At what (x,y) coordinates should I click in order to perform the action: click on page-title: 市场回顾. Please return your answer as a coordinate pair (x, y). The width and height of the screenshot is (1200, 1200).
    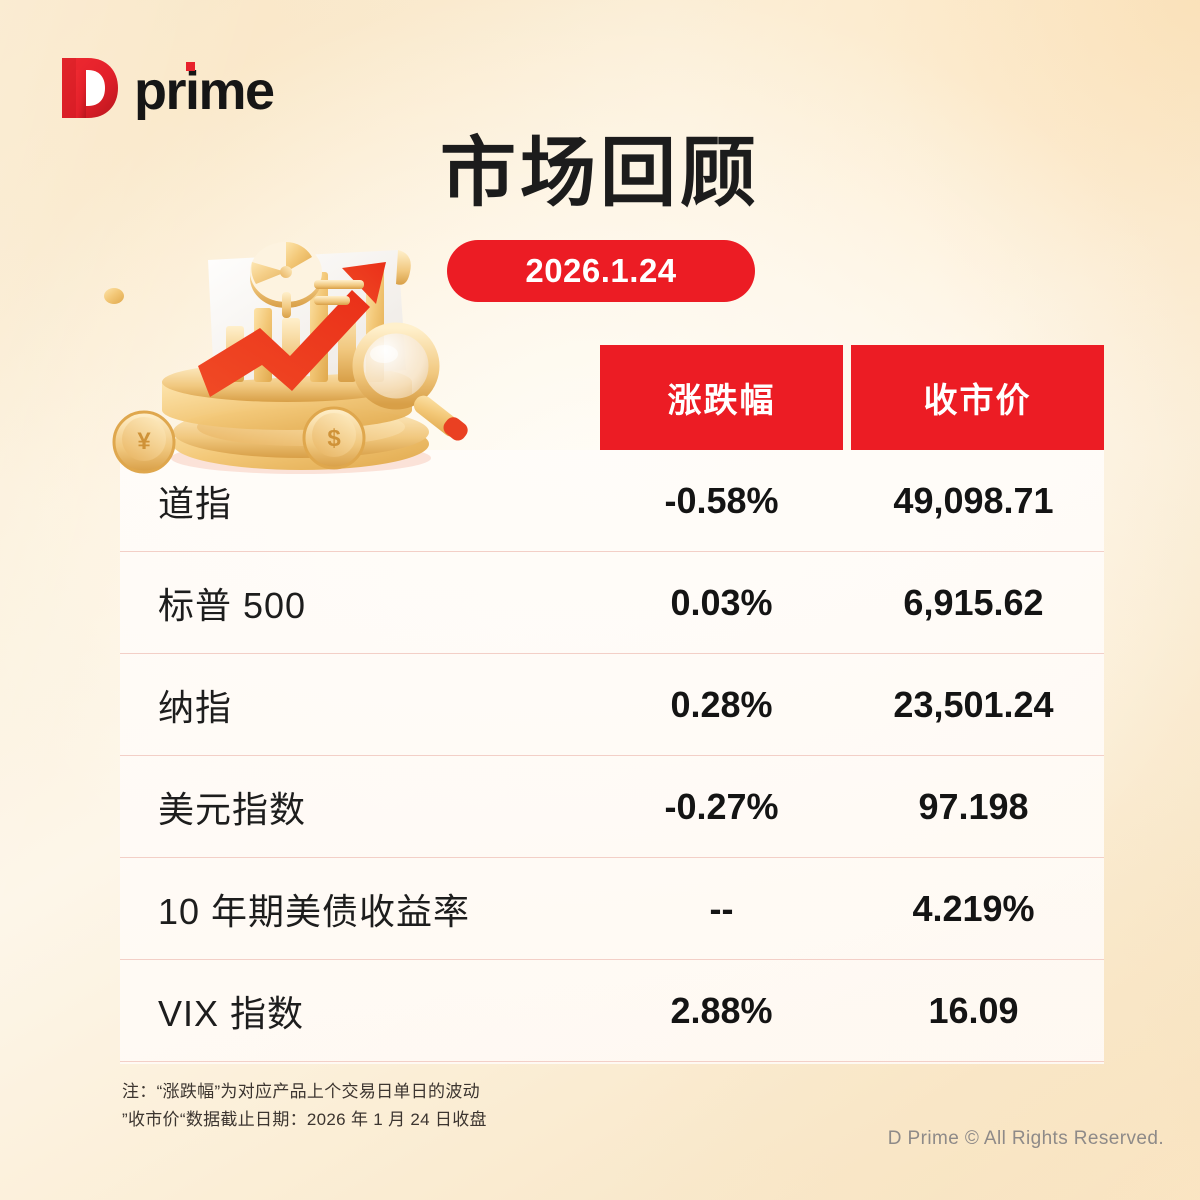
    Looking at the image, I should click on (600, 173).